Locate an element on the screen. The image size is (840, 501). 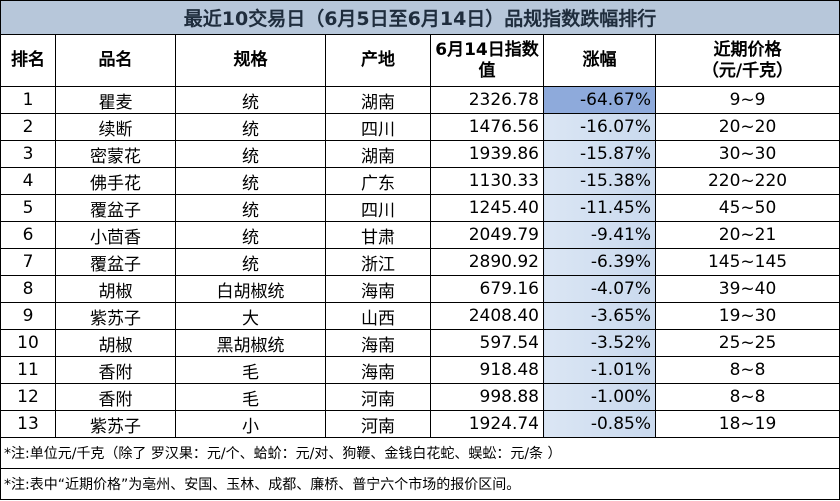
header-line: （元/千克） is located at coordinates (747, 70).